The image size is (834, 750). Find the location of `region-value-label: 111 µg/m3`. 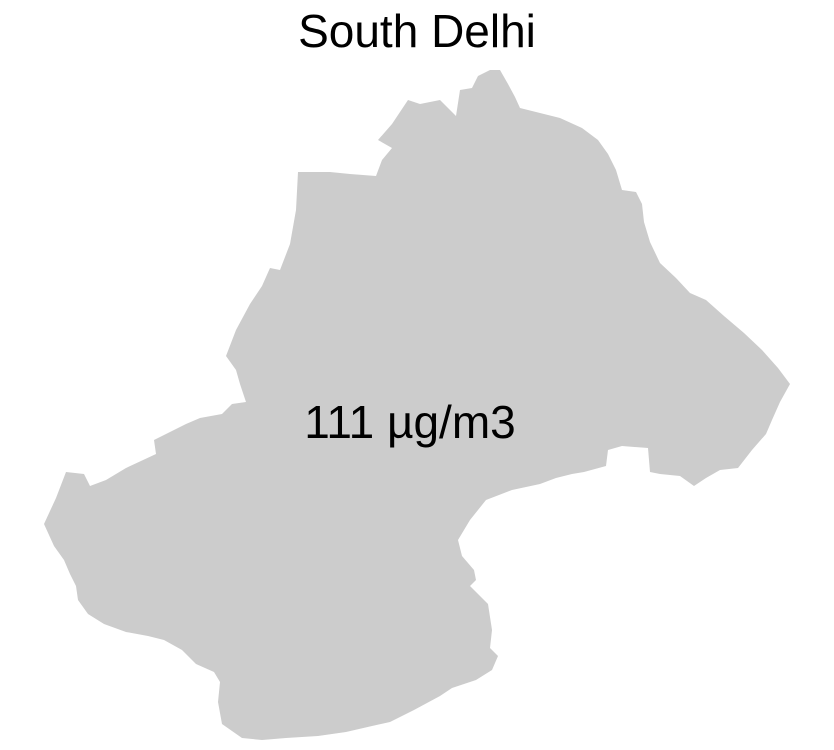

region-value-label: 111 µg/m3 is located at coordinates (409, 422).